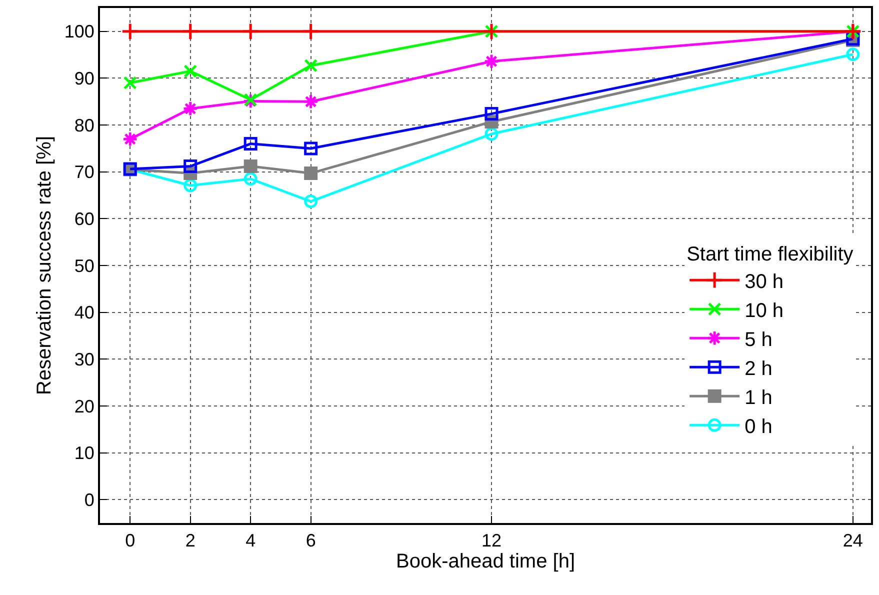 The height and width of the screenshot is (595, 879). Describe the element at coordinates (84, 406) in the screenshot. I see `y-tick-label: 20` at that location.